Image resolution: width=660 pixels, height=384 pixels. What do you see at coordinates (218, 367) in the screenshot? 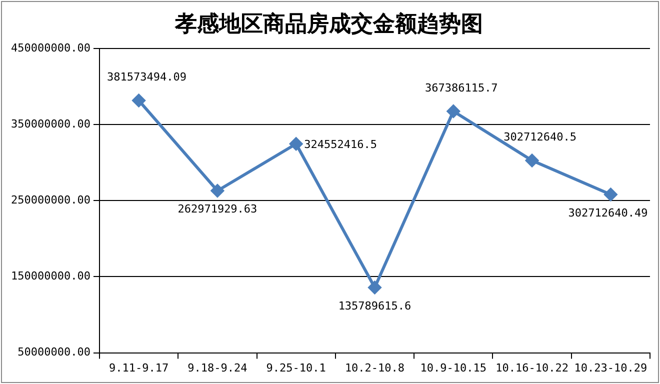
I see `x-tick-label: 9.18-9.24` at bounding box center [218, 367].